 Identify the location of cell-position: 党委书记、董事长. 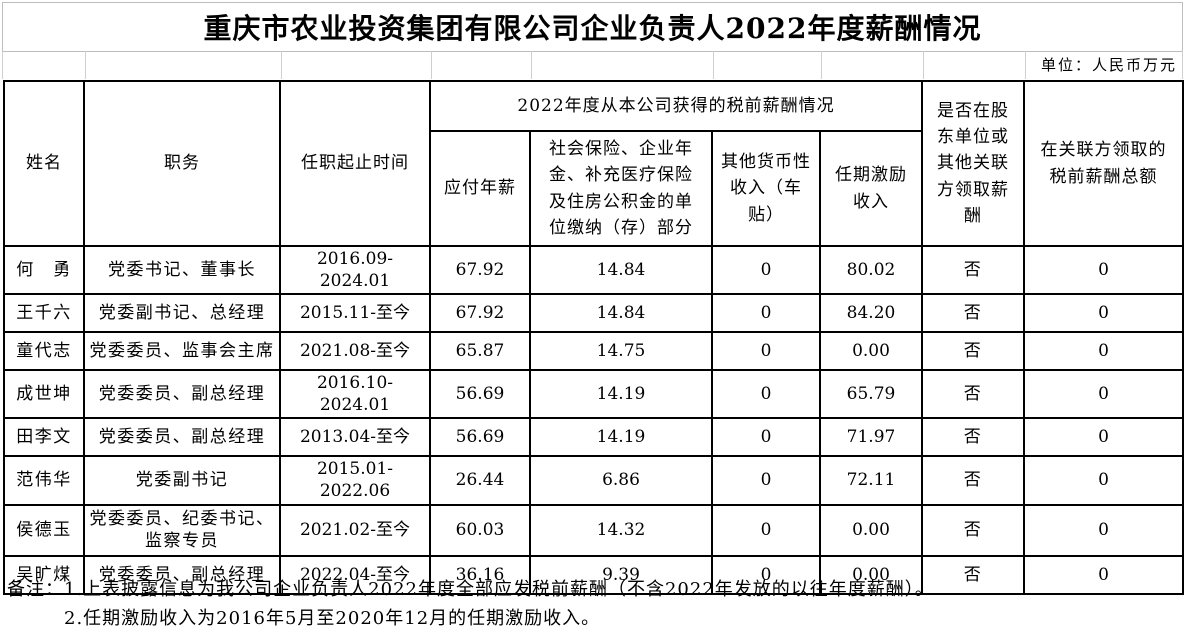
(182, 270).